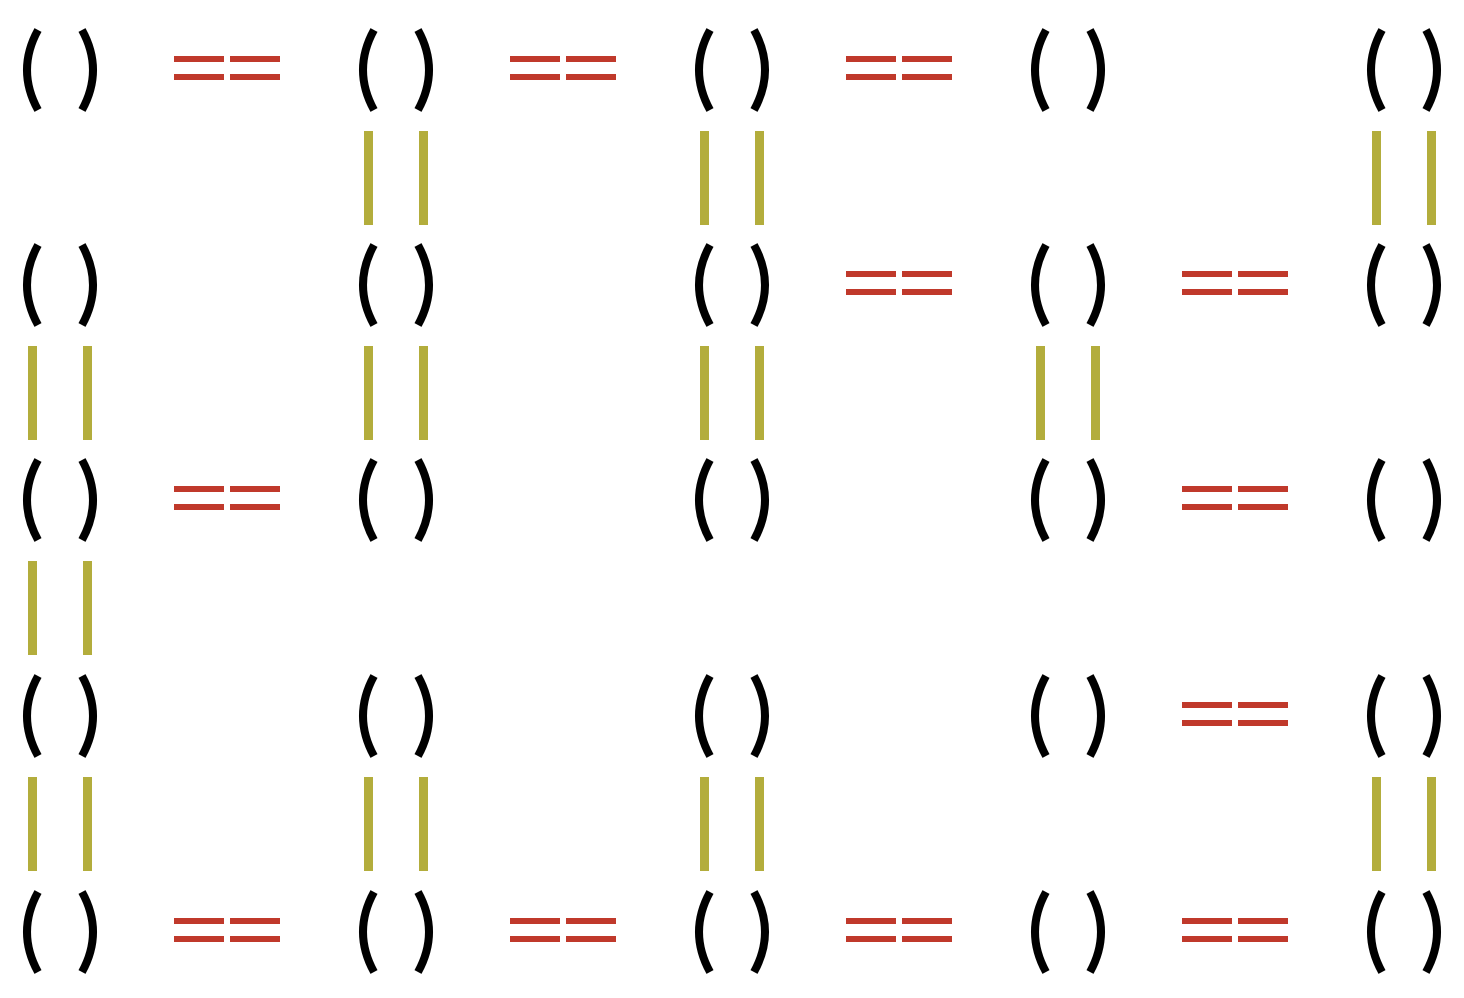 The height and width of the screenshot is (998, 1464). Describe the element at coordinates (60, 500) in the screenshot. I see `node-r3-c1` at that location.